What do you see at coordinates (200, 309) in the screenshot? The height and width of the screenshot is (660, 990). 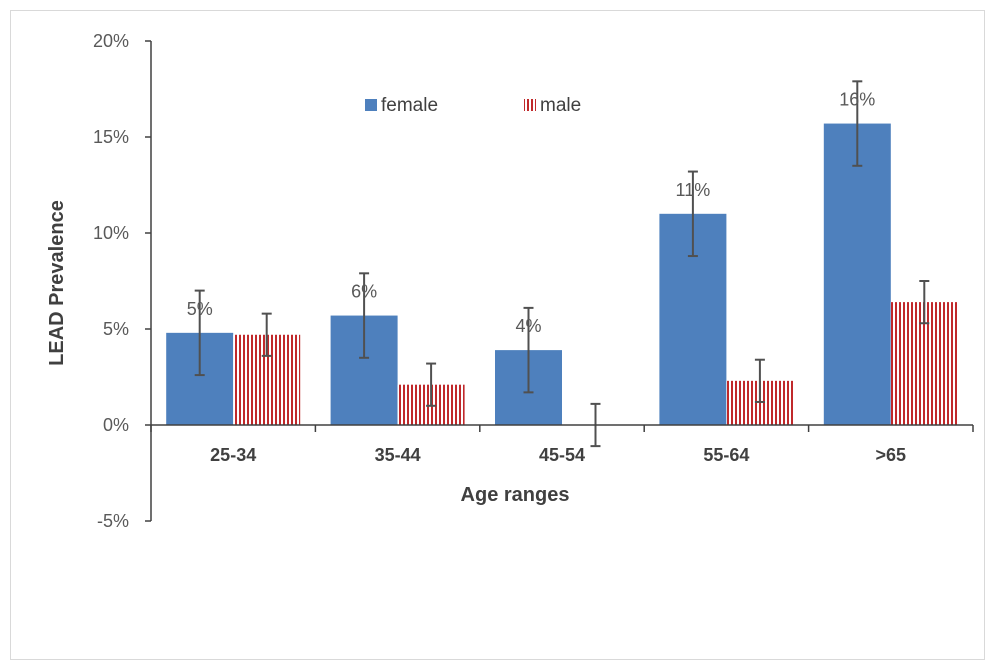 I see `female-data-label: 5%` at bounding box center [200, 309].